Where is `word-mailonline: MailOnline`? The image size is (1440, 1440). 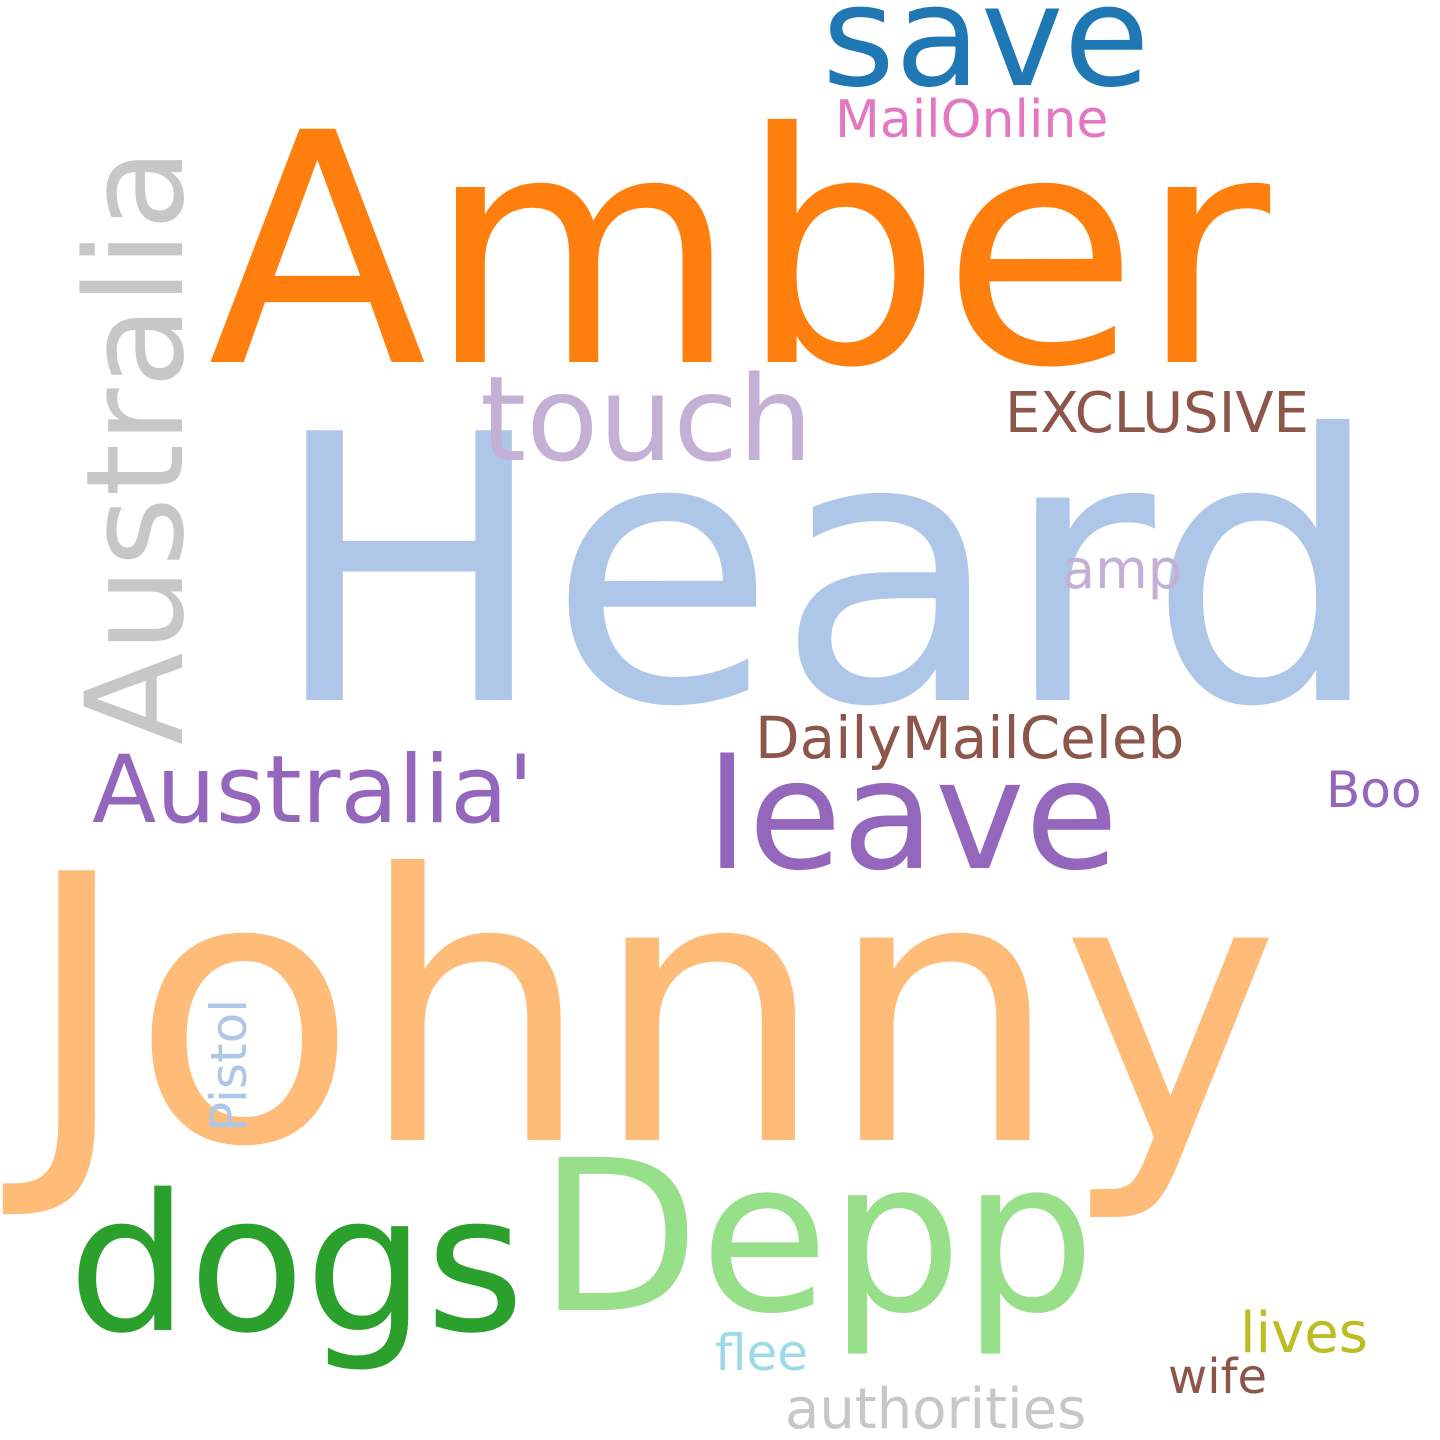 word-mailonline: MailOnline is located at coordinates (971, 120).